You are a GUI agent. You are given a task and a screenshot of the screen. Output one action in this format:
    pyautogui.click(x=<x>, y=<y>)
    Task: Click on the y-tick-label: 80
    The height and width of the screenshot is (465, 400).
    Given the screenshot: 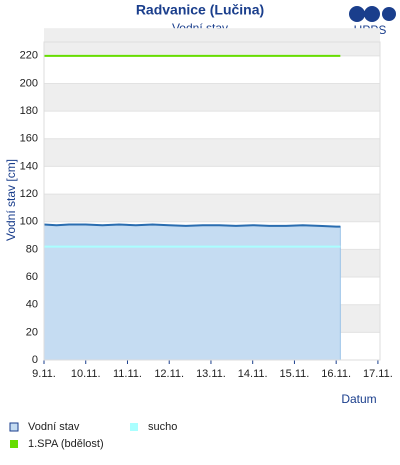 What is the action you would take?
    pyautogui.click(x=32, y=249)
    